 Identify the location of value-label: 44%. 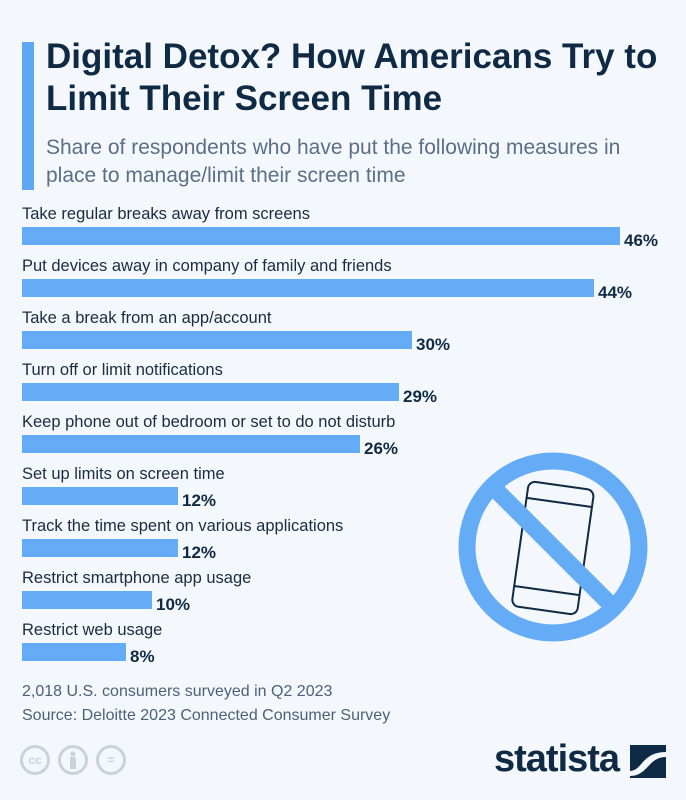
(615, 292).